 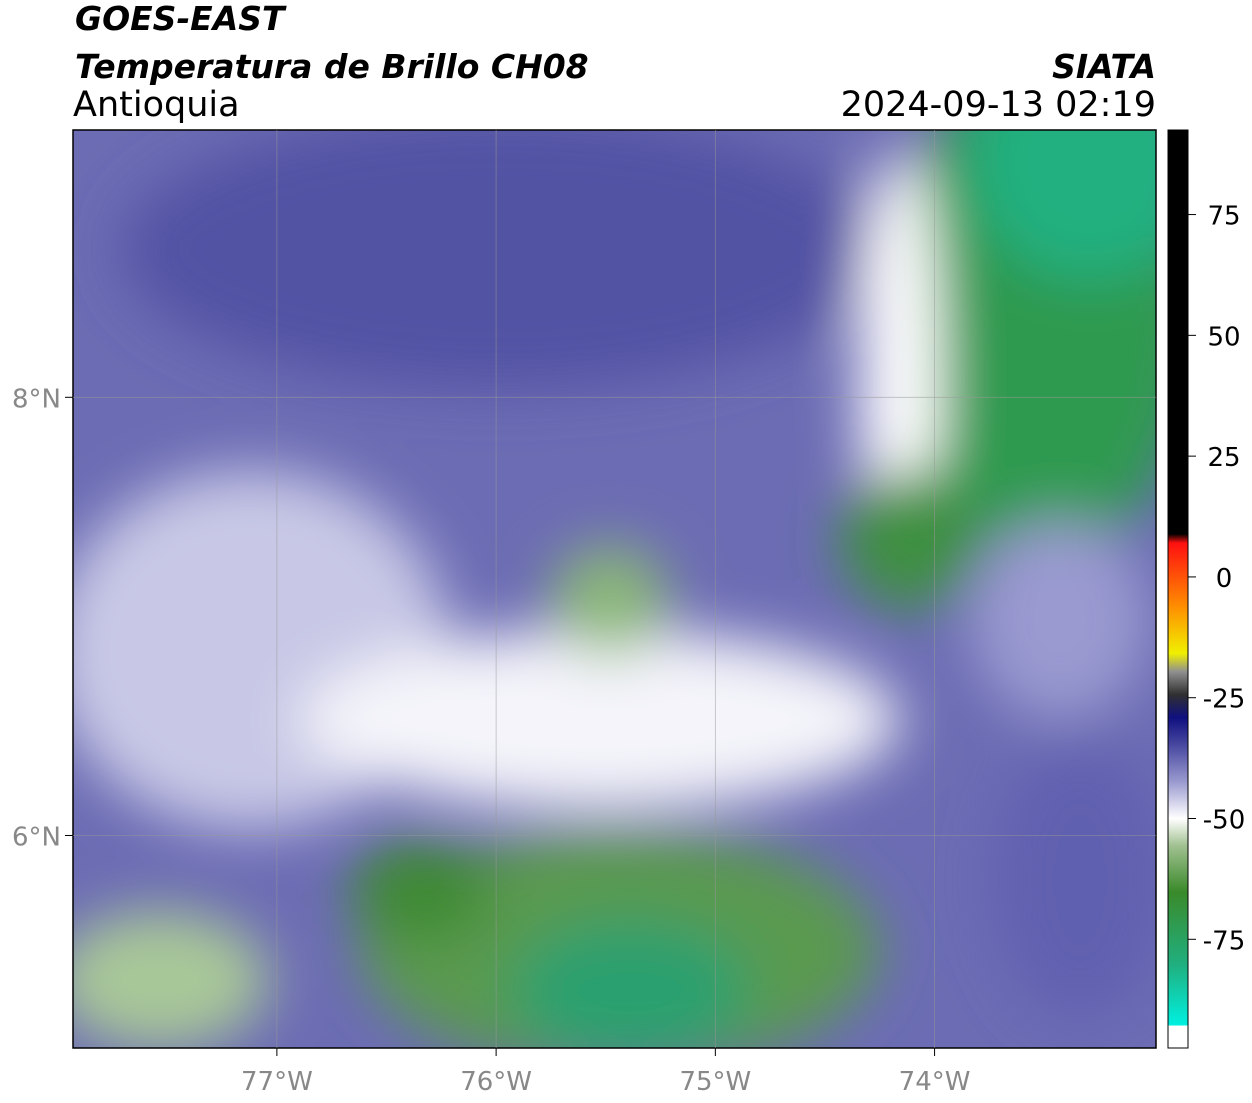 I want to click on colorbar-tick-label: -25, so click(x=1224, y=700).